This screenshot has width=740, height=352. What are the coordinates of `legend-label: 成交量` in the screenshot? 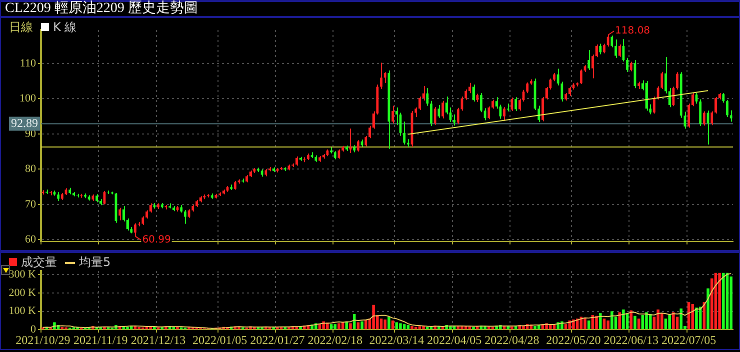 It's located at (38, 262).